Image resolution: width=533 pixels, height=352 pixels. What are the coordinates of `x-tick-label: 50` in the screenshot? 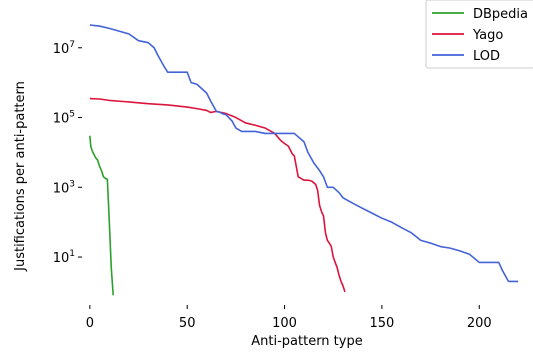 It's located at (187, 323).